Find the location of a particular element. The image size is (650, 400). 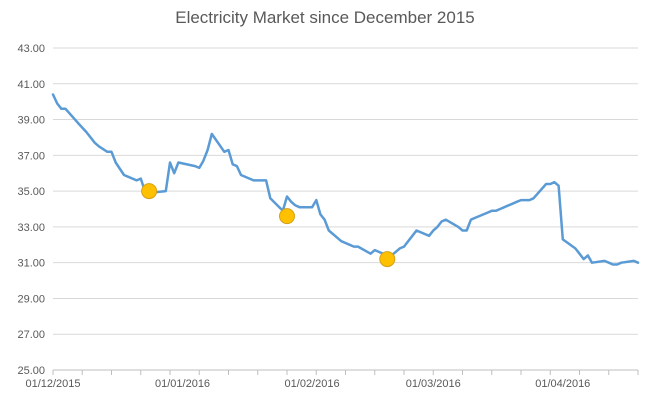

y-tick-label: 35.00 is located at coordinates (31, 192).